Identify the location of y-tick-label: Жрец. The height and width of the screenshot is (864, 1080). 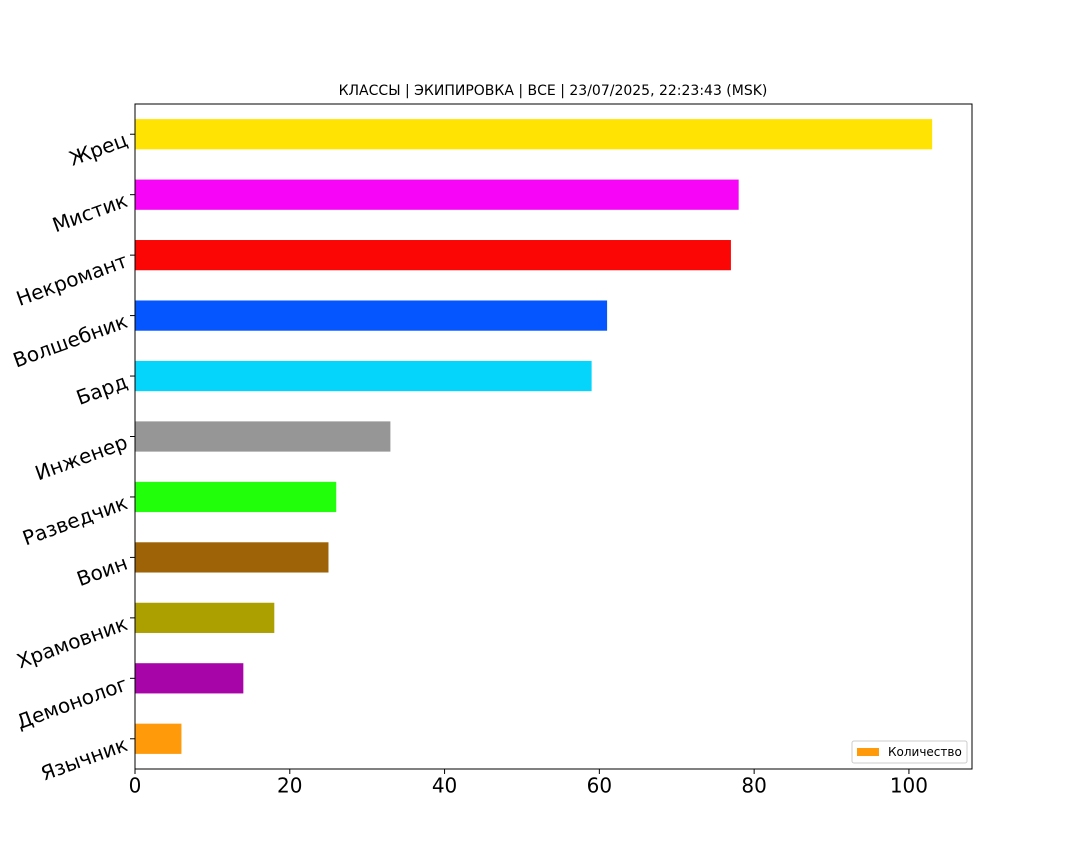
(98, 149).